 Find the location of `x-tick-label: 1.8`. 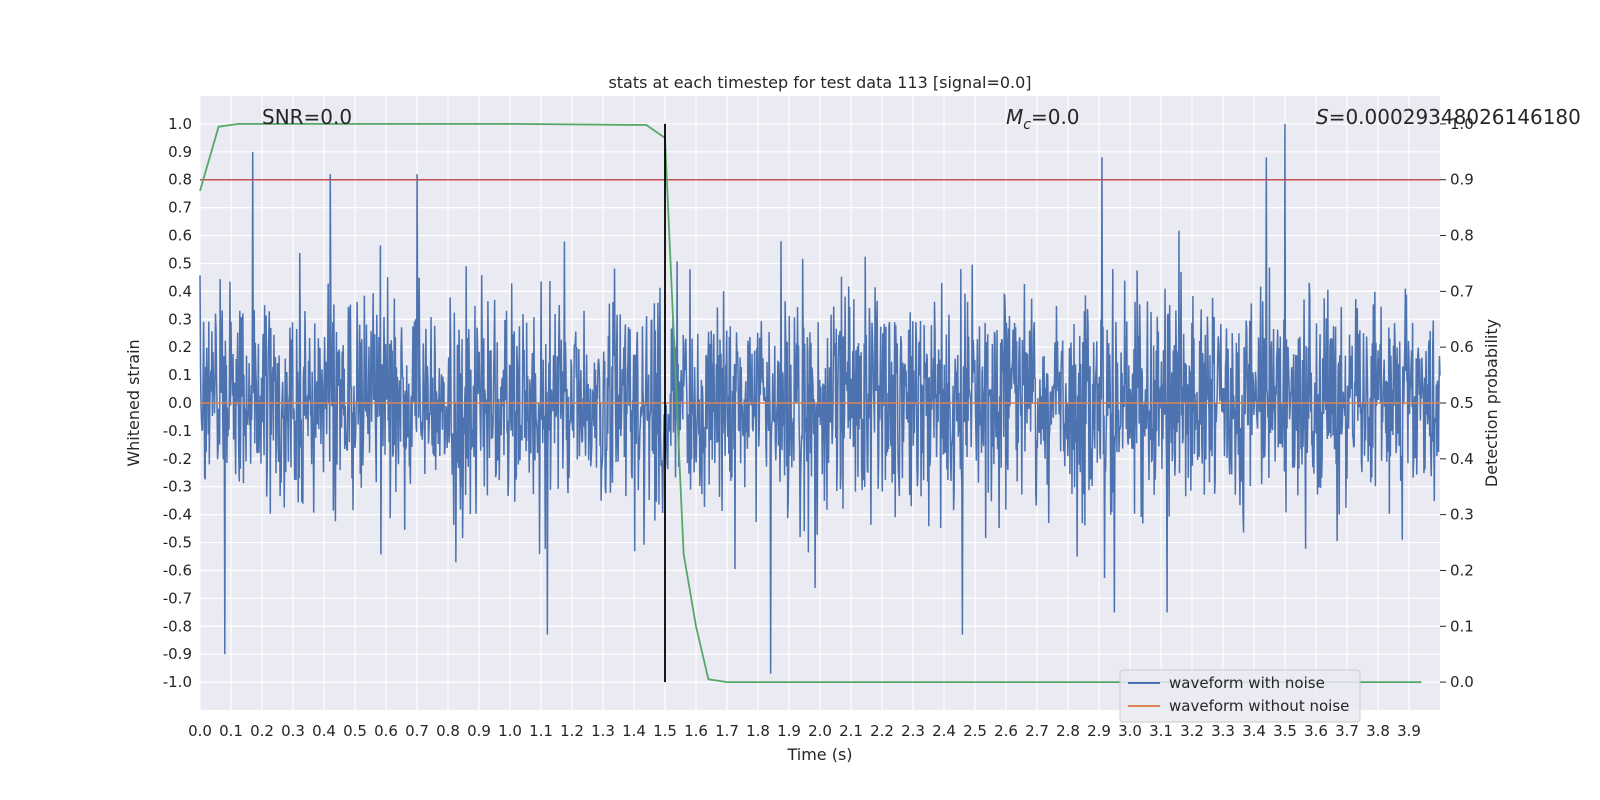

x-tick-label: 1.8 is located at coordinates (758, 731).